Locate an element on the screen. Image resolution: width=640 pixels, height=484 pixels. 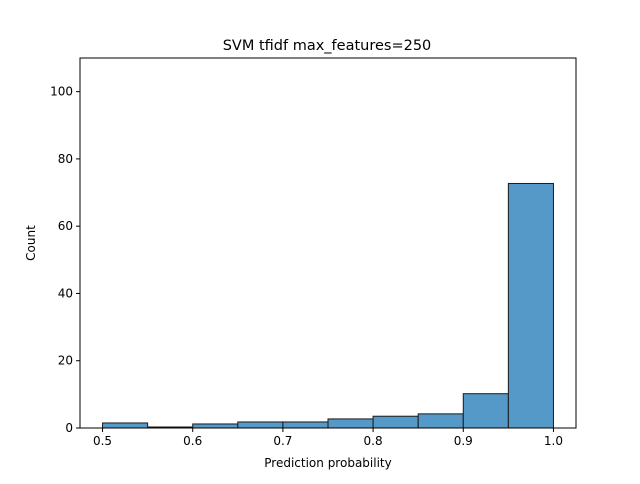
chart-title: SVM tfidf max_features=250 is located at coordinates (327, 46).